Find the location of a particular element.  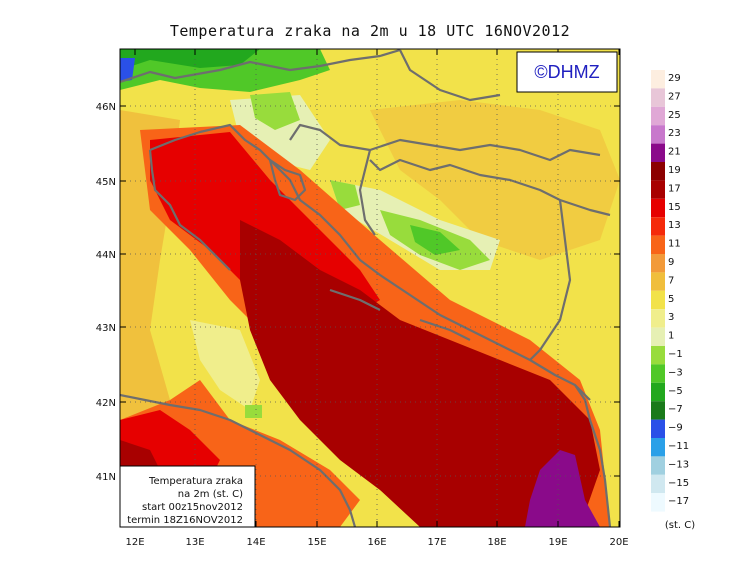

legend-label: 7 is located at coordinates (671, 280).